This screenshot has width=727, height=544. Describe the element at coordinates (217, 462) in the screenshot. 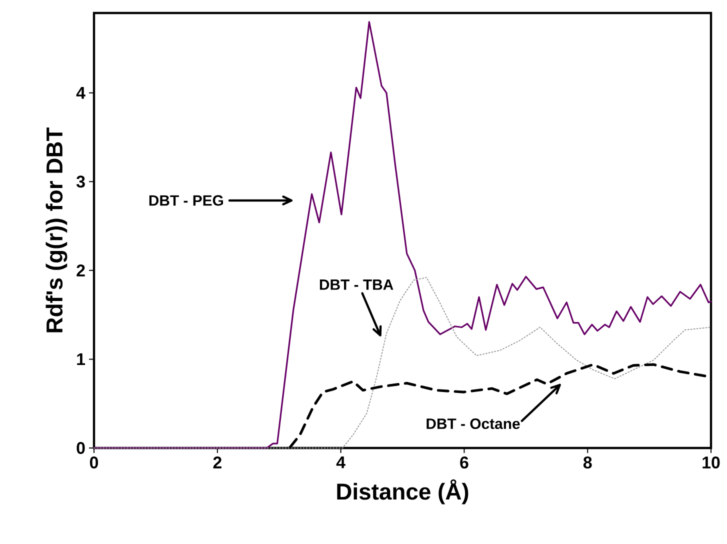

I see `x-tick-label: 2` at that location.